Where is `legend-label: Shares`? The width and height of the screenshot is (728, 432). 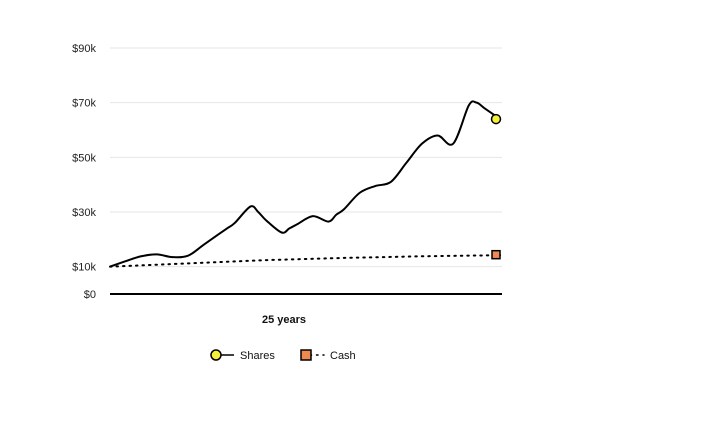
legend-label: Shares is located at coordinates (257, 356).